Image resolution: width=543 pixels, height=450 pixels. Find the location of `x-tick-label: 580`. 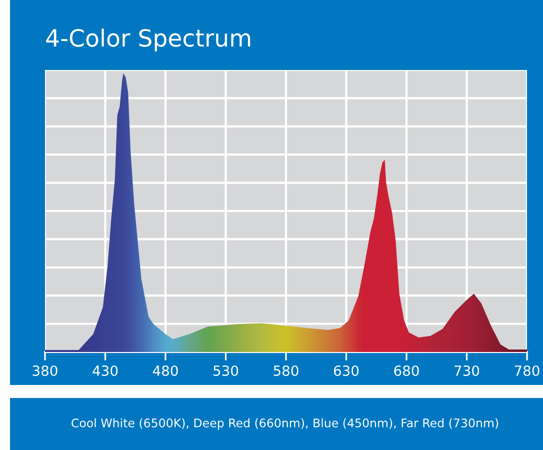

x-tick-label: 580 is located at coordinates (286, 370).